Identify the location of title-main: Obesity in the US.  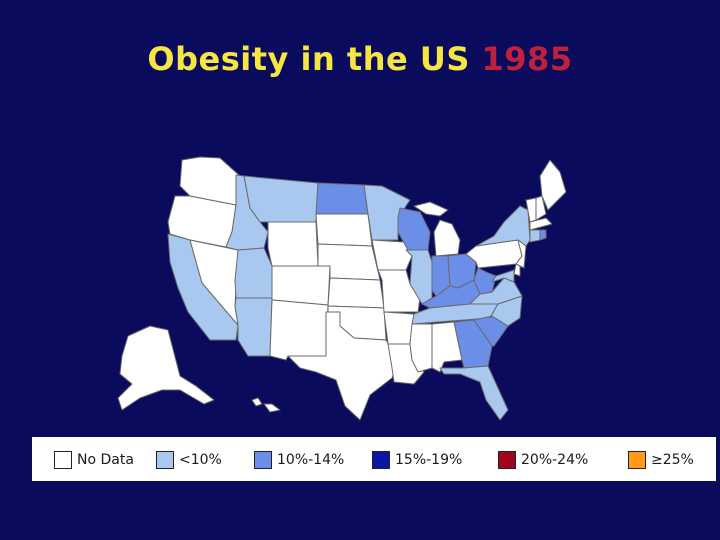
(308, 59).